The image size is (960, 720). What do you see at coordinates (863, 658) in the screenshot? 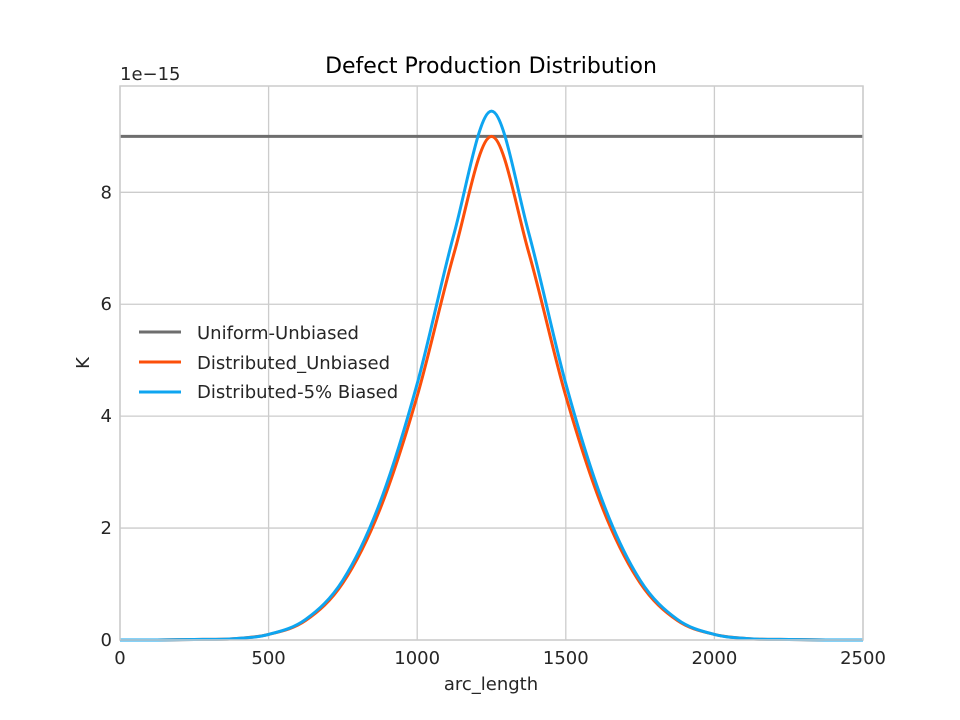
I see `x-tick-label: 2500` at bounding box center [863, 658].